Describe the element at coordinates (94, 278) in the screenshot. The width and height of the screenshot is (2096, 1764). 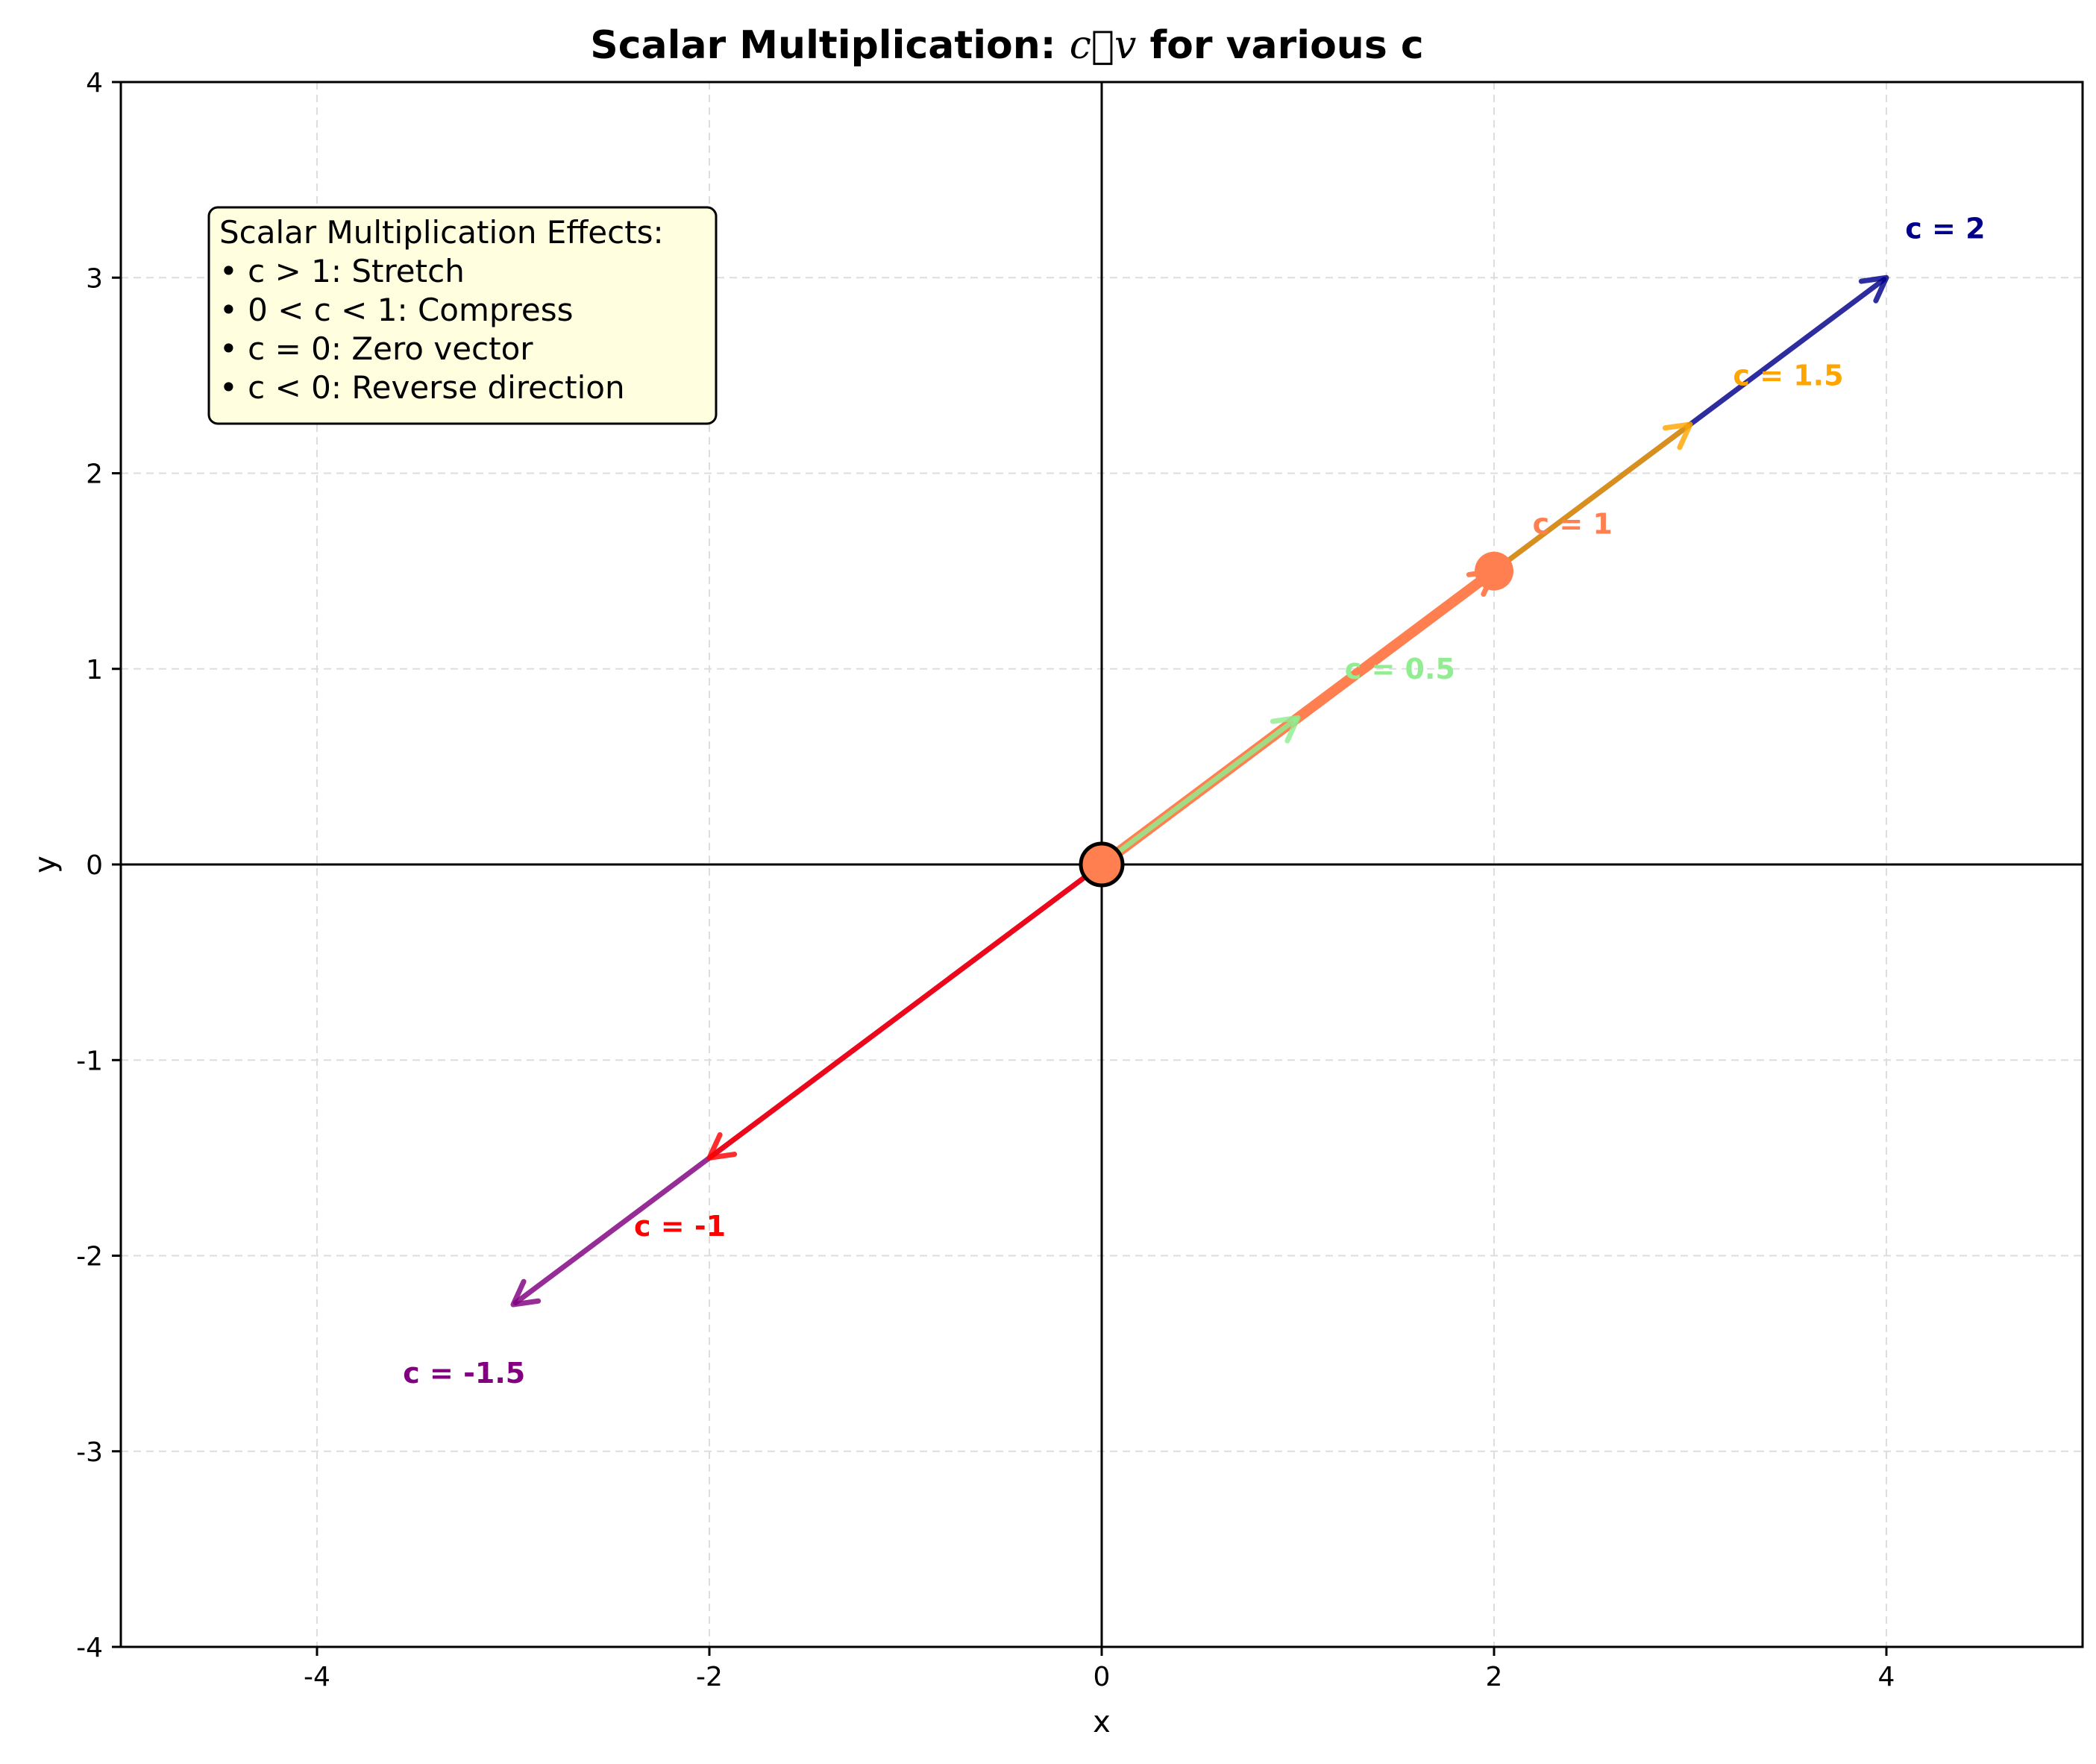
I see `y-tick-label: 3` at that location.